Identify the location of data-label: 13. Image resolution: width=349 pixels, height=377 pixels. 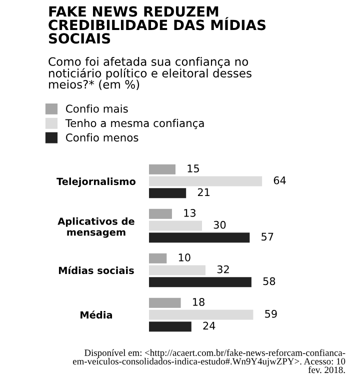
(190, 213).